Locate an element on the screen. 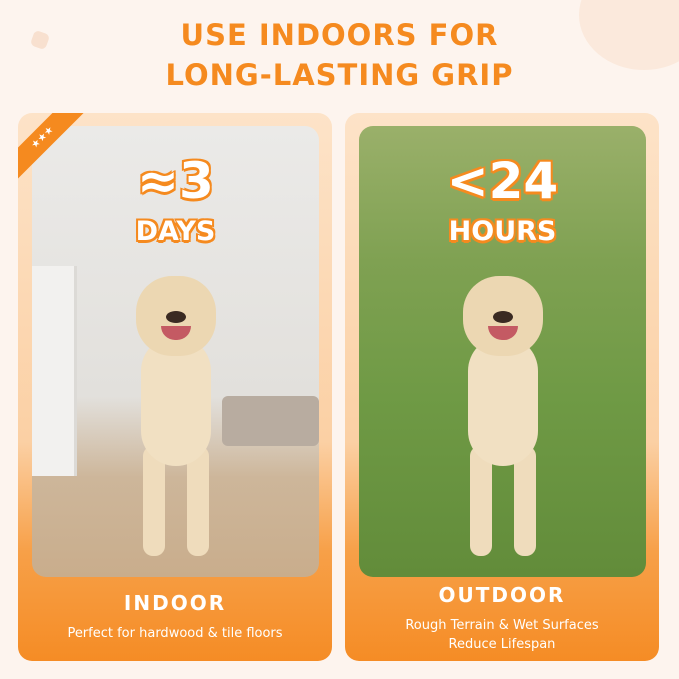  outdoor-stat: <24 is located at coordinates (502, 181).